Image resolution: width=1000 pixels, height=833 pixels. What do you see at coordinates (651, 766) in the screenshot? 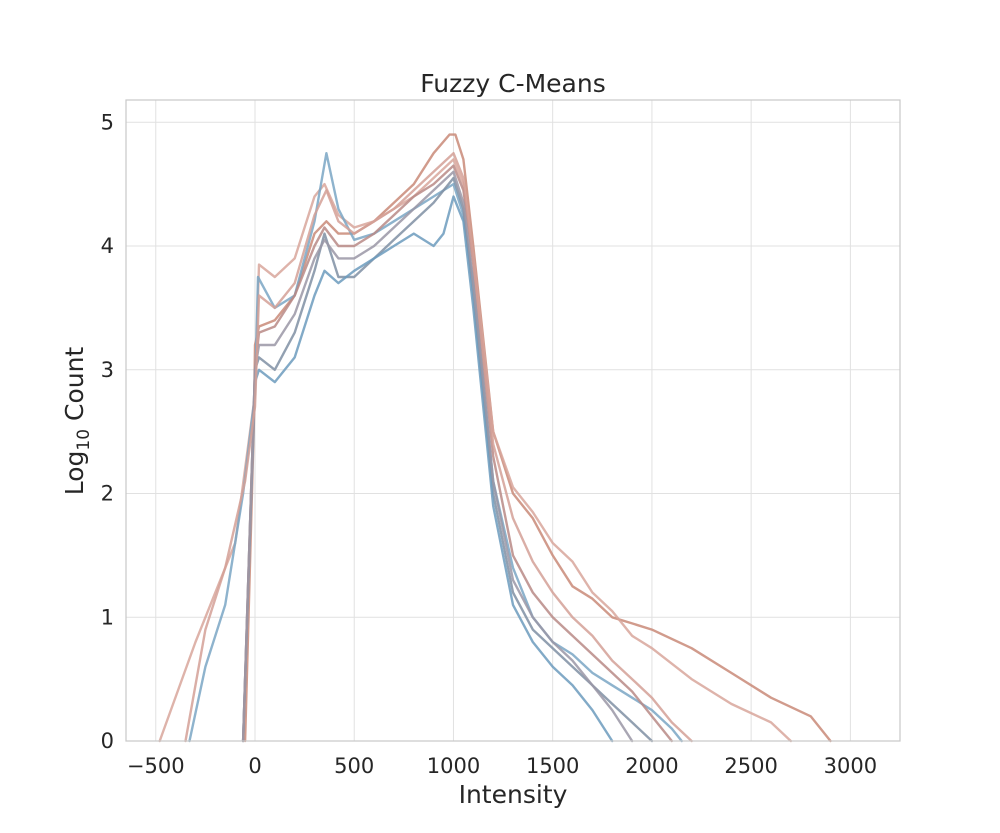
I see `x-tick-label: 2000` at bounding box center [651, 766].